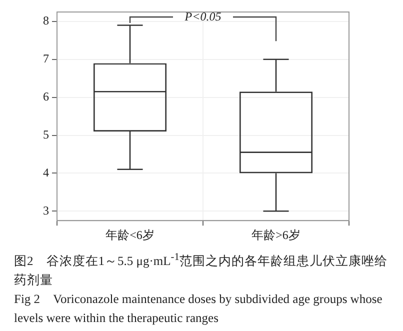 Image resolution: width=403 pixels, height=331 pixels. What do you see at coordinates (199, 309) in the screenshot?
I see `caption: Fig 2 Voriconazole maintenance doses by subdivided age groups whose levels were within the therapeutic ranges` at bounding box center [199, 309].